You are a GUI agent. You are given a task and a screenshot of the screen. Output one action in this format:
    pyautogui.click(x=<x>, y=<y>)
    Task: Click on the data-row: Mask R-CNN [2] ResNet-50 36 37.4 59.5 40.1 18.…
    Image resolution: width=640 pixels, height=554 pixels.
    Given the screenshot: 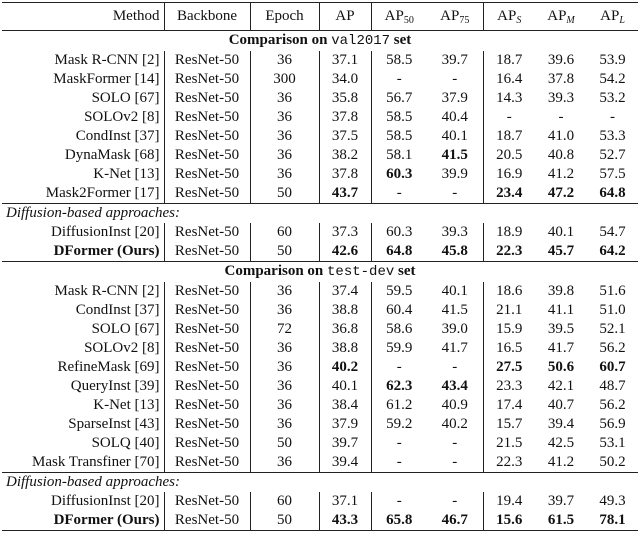 What is the action you would take?
    pyautogui.click(x=320, y=291)
    